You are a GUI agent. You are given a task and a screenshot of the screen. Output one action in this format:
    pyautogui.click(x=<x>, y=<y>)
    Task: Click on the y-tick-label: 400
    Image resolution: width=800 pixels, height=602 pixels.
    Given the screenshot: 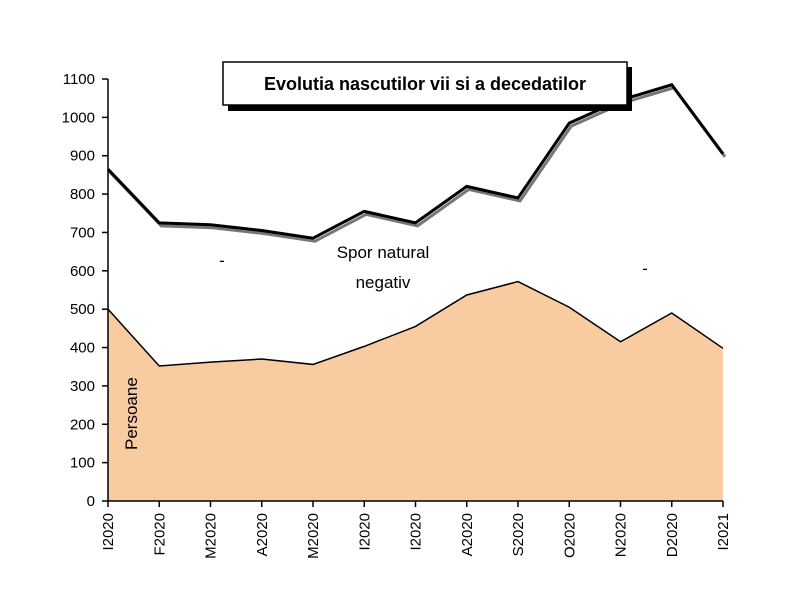 What is the action you would take?
    pyautogui.click(x=82, y=348)
    